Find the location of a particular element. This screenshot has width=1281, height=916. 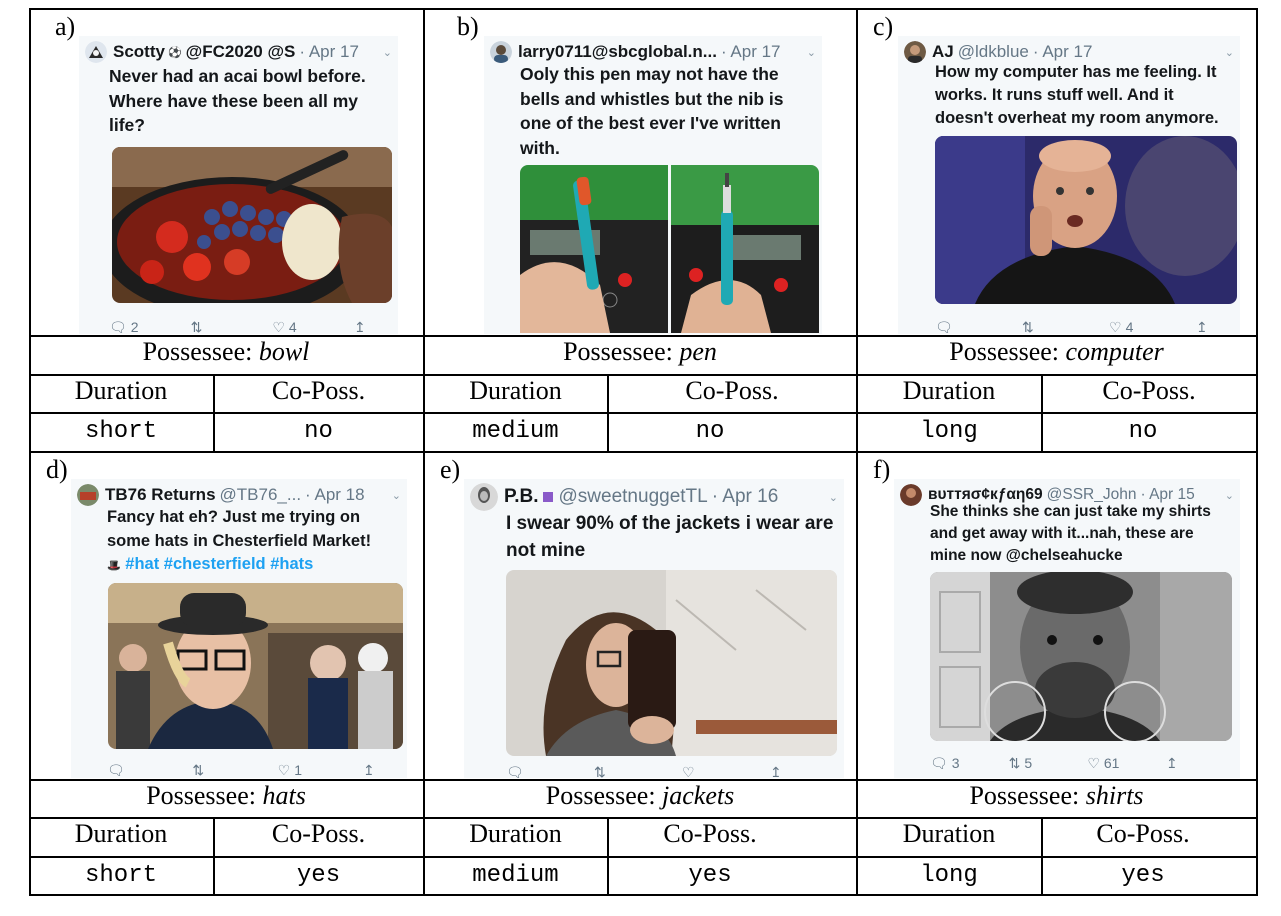

reply-button: 🗨 3 is located at coordinates (950, 763).